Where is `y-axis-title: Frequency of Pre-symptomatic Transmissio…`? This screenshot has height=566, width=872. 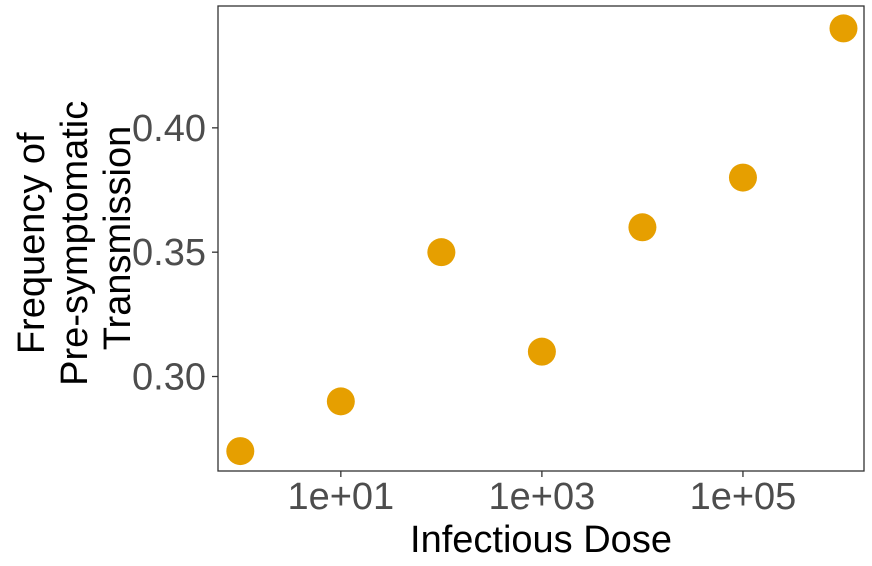
y-axis-title: Frequency of Pre-symptomatic Transmissio… is located at coordinates (75, 238).